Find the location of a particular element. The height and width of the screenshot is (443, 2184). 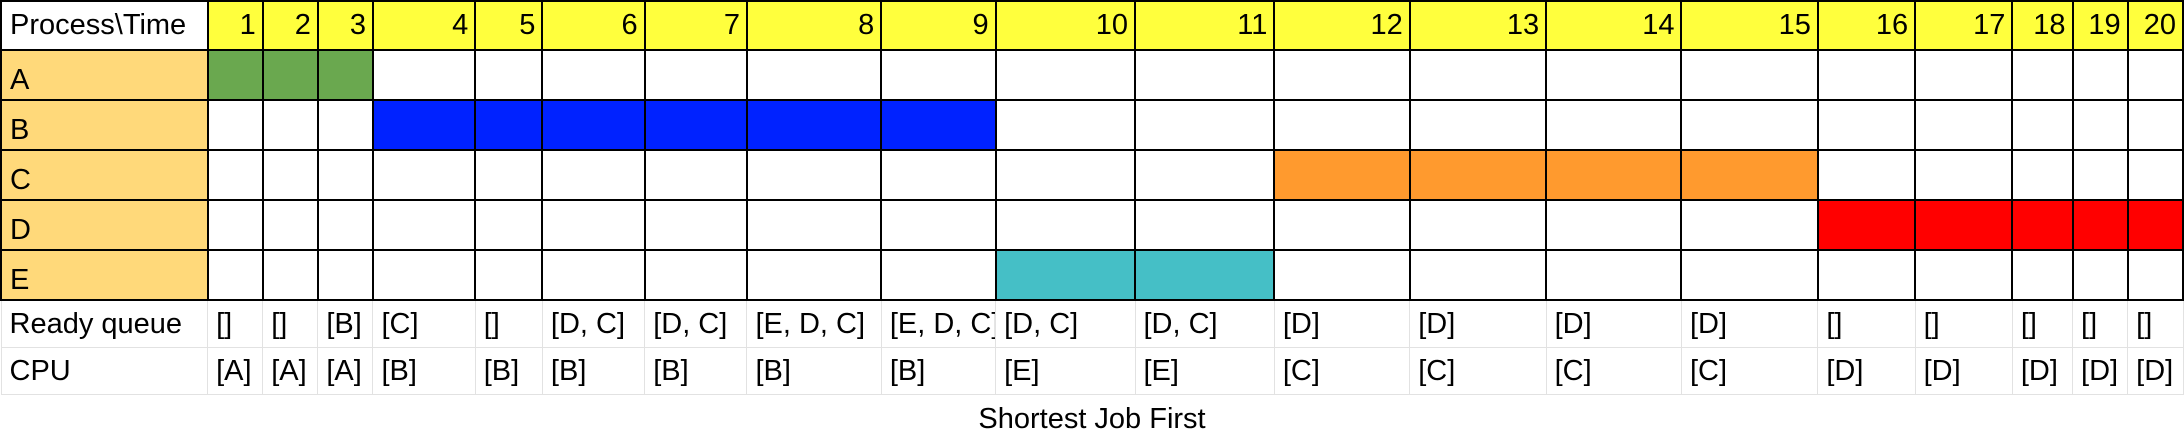

gantt-bar-d-t19 is located at coordinates (2100, 225).